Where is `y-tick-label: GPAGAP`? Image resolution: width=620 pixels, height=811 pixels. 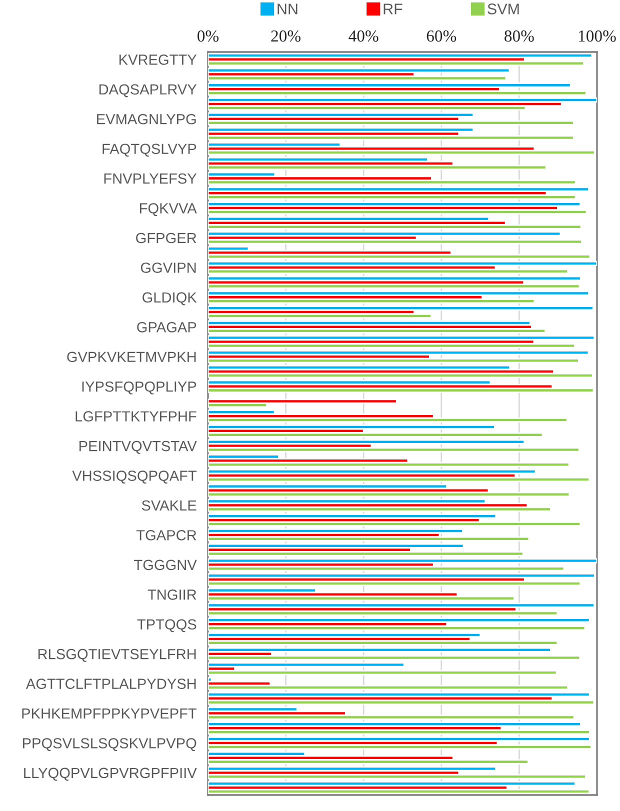
y-tick-label: GPAGAP is located at coordinates (166, 327).